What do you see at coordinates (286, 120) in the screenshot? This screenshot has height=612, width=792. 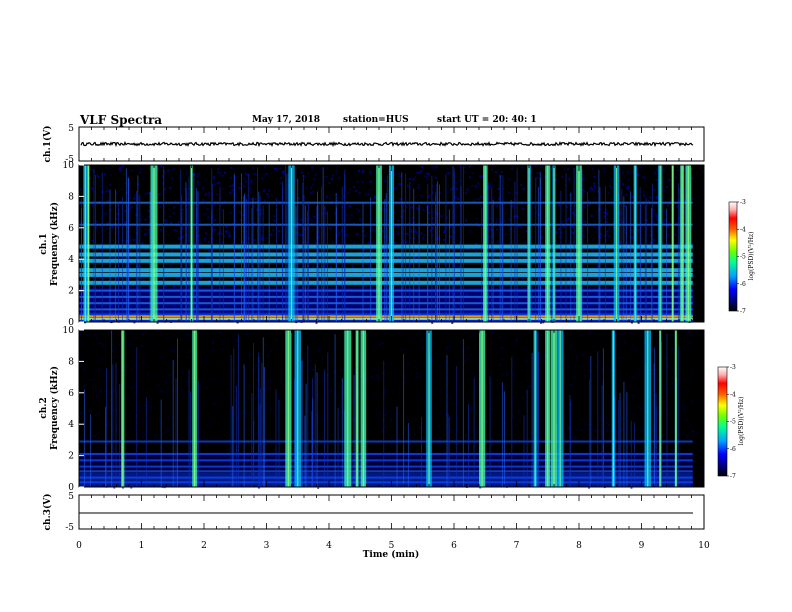 I see `date-label: May 17, 2018` at bounding box center [286, 120].